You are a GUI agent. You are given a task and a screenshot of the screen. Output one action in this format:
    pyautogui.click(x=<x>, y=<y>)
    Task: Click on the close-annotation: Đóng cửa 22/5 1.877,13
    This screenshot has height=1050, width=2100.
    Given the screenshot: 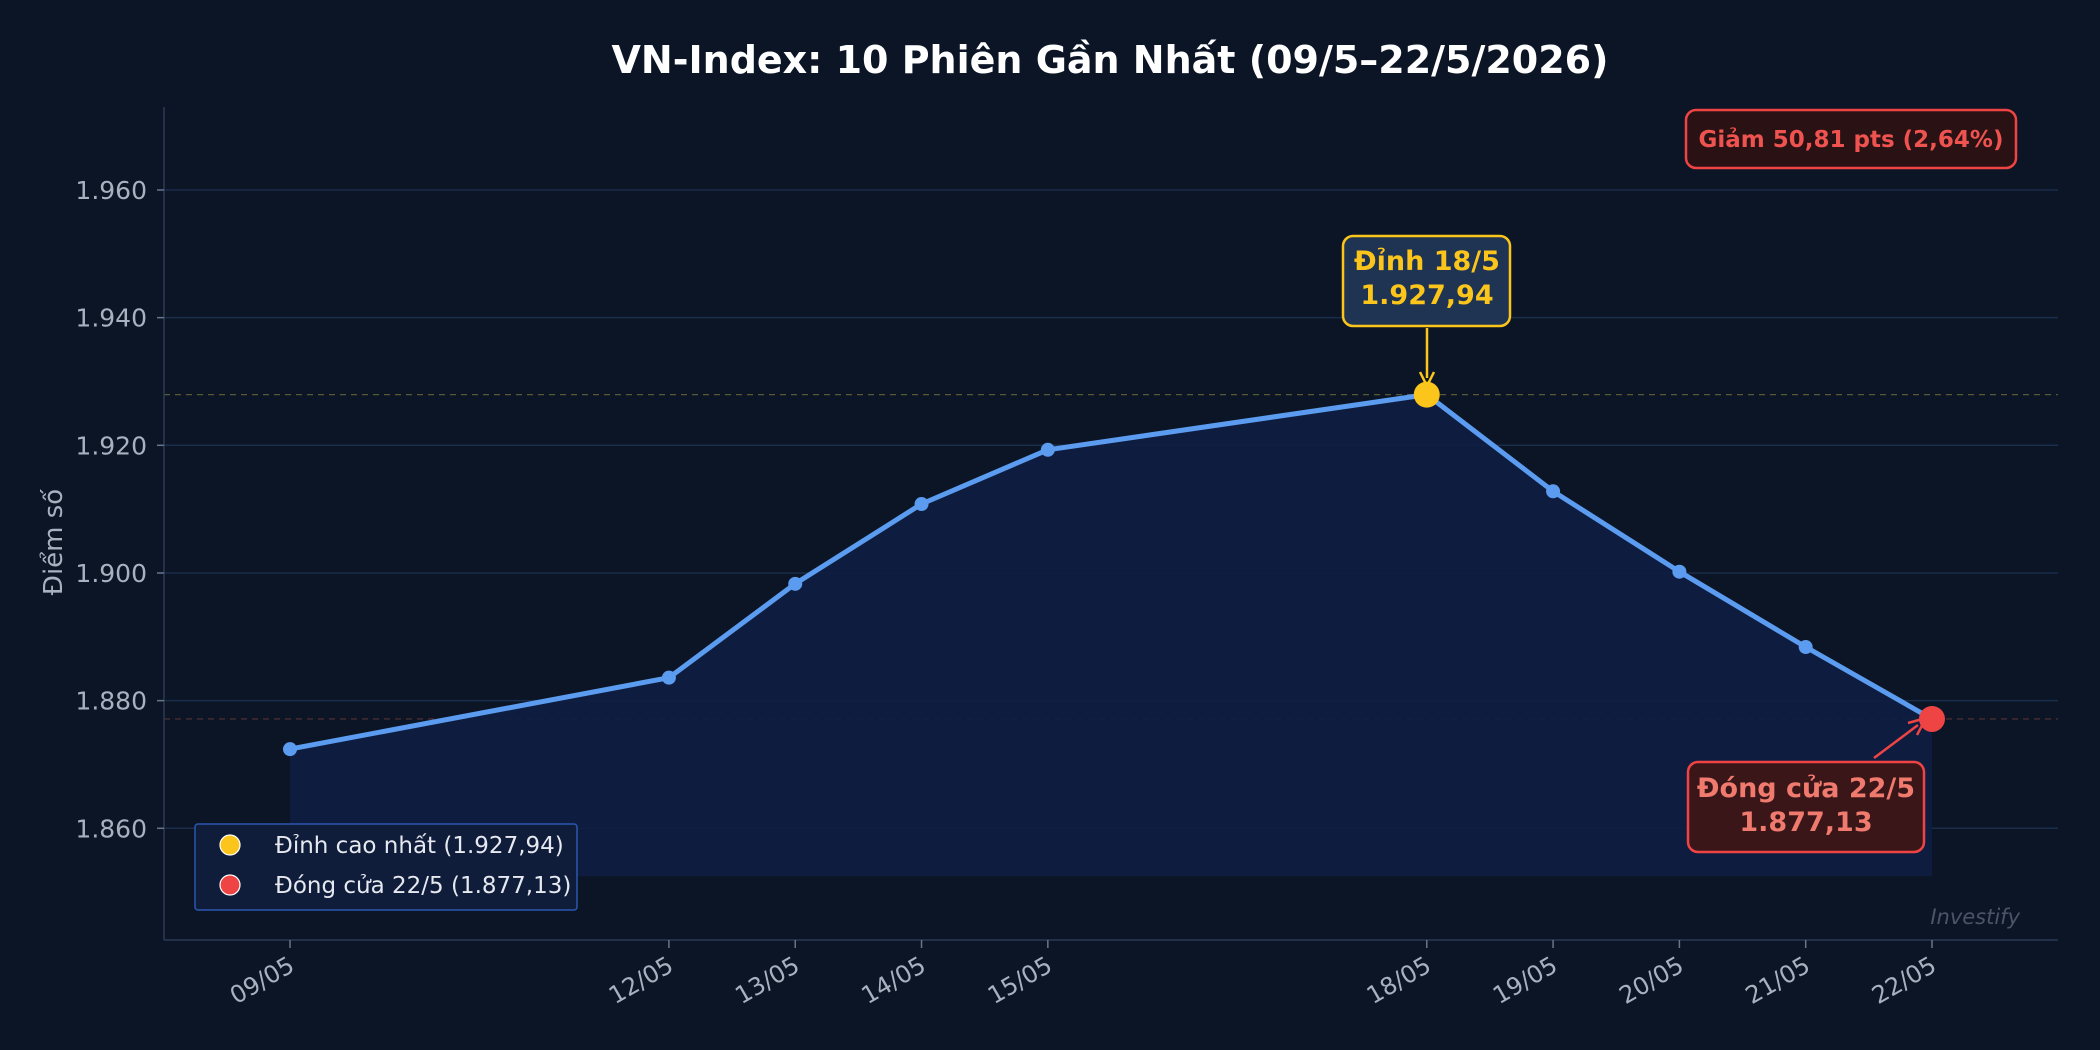 What is the action you would take?
    pyautogui.click(x=1807, y=785)
    